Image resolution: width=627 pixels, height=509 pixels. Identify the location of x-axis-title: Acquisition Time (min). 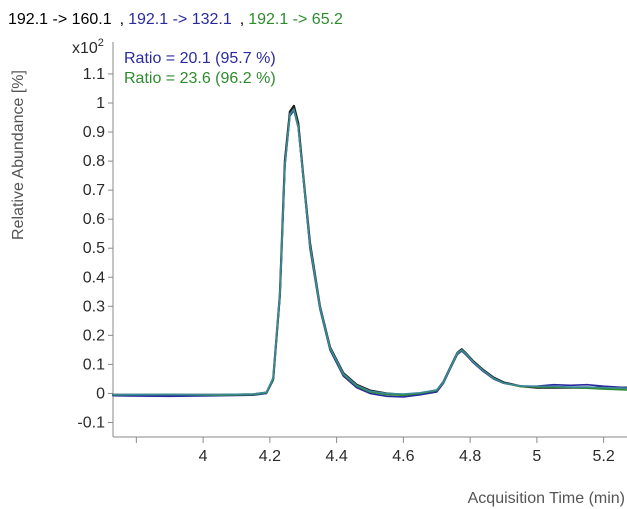
(546, 498).